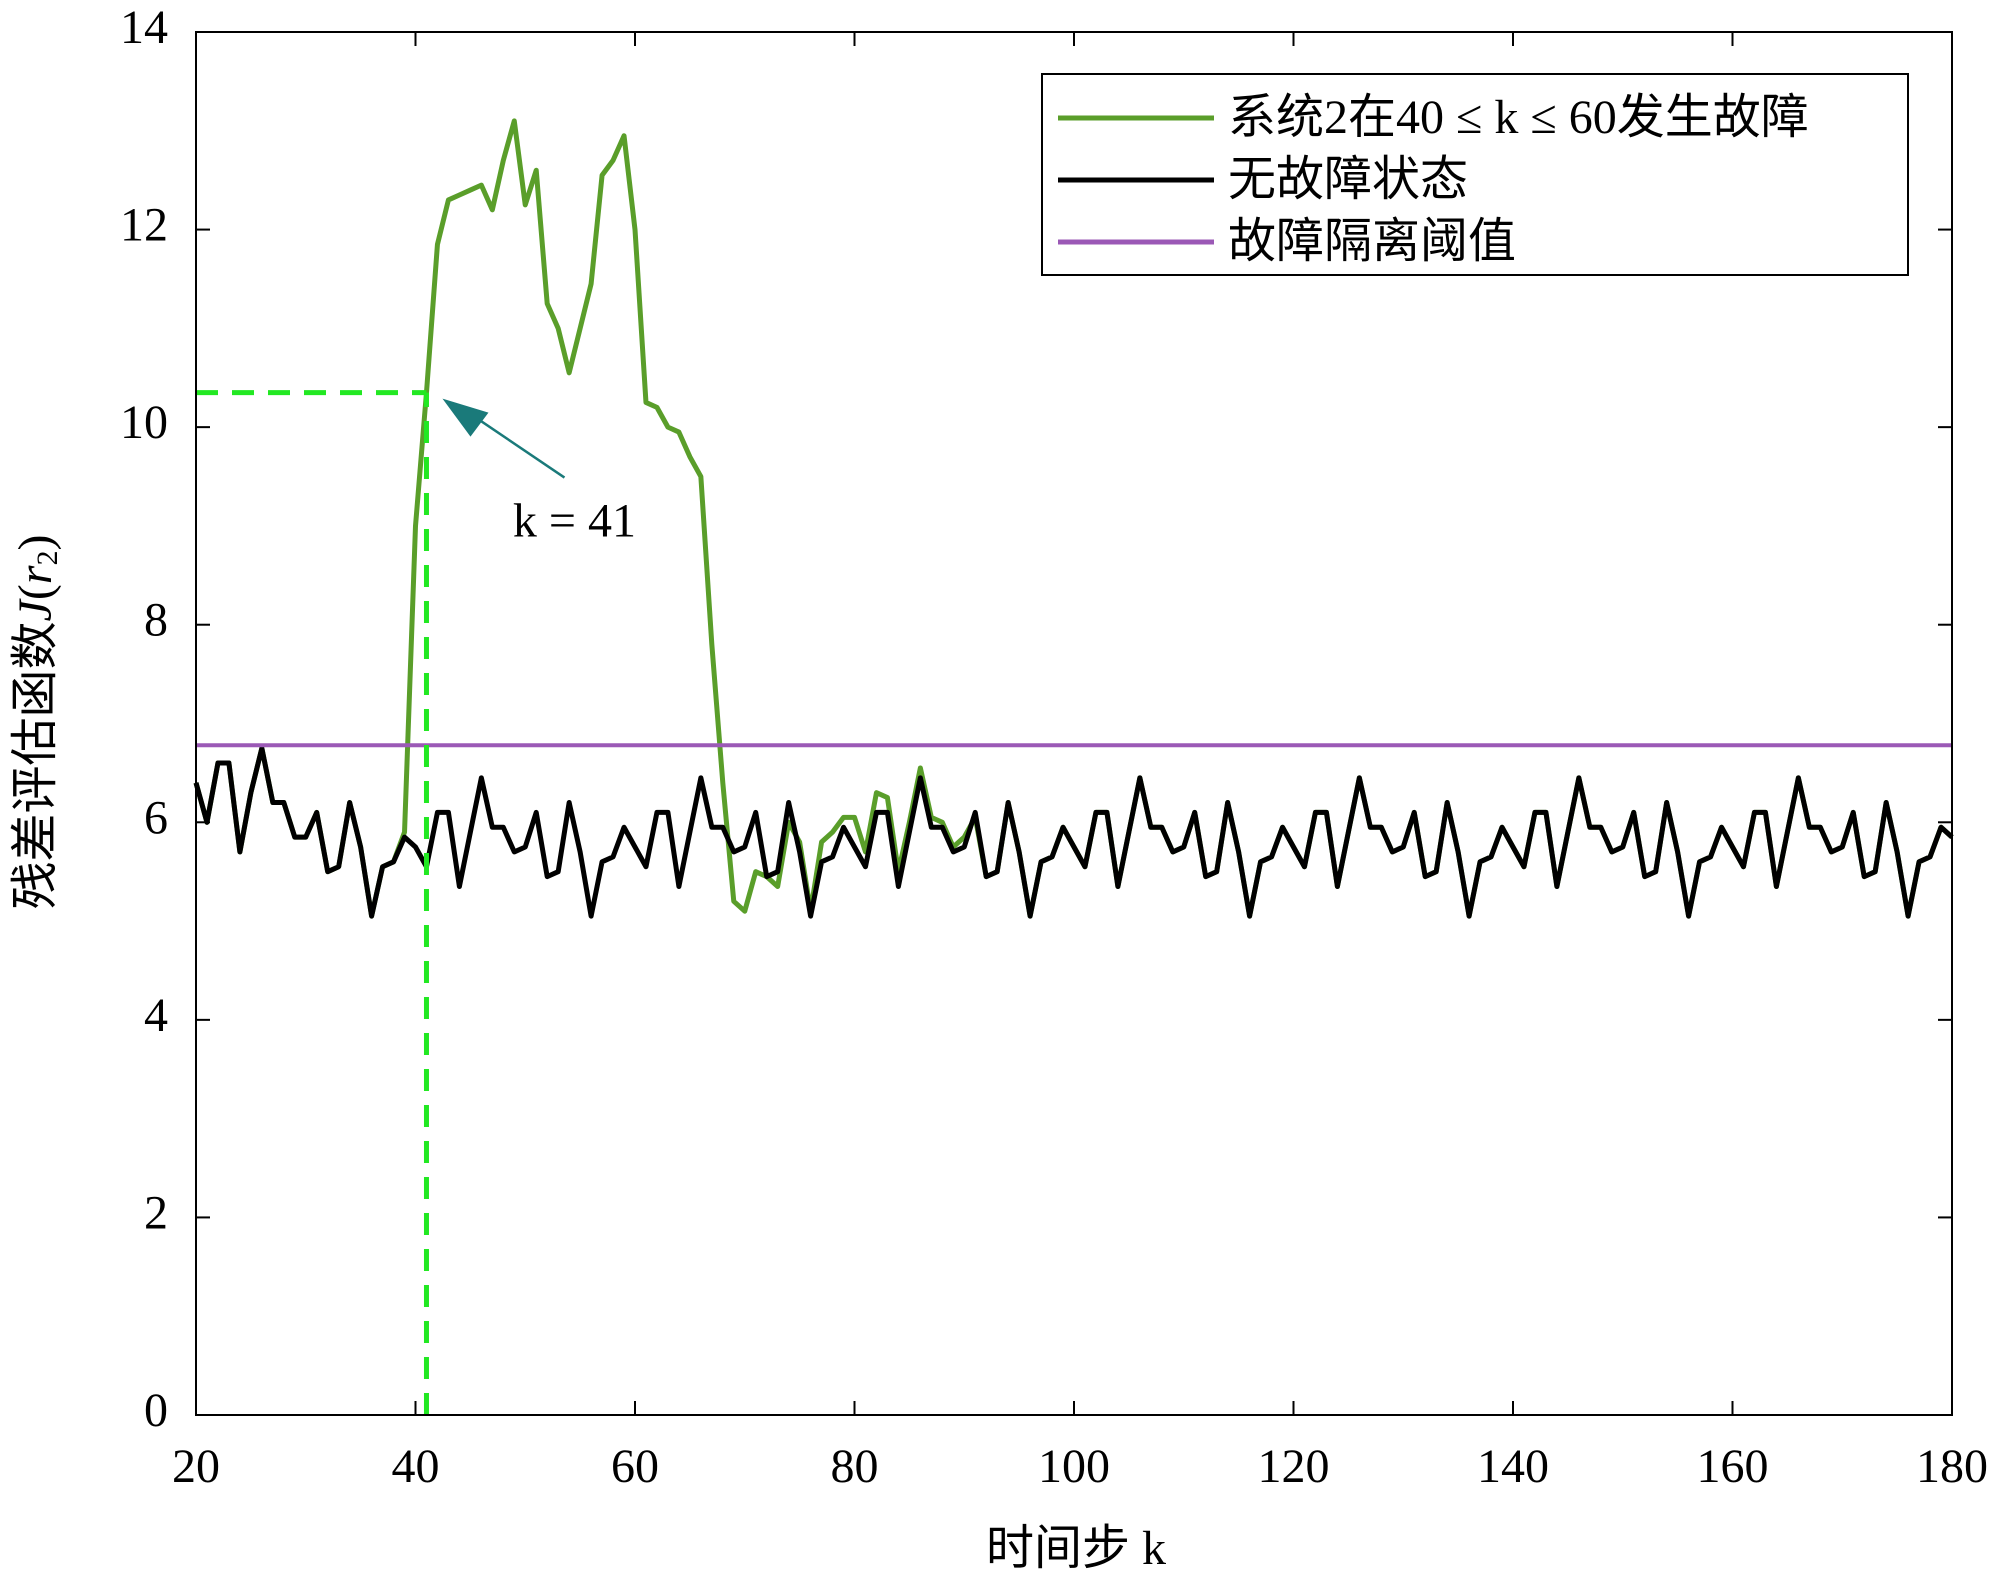 The height and width of the screenshot is (1582, 1999). Describe the element at coordinates (1074, 1466) in the screenshot. I see `x-tick-label: 100` at that location.